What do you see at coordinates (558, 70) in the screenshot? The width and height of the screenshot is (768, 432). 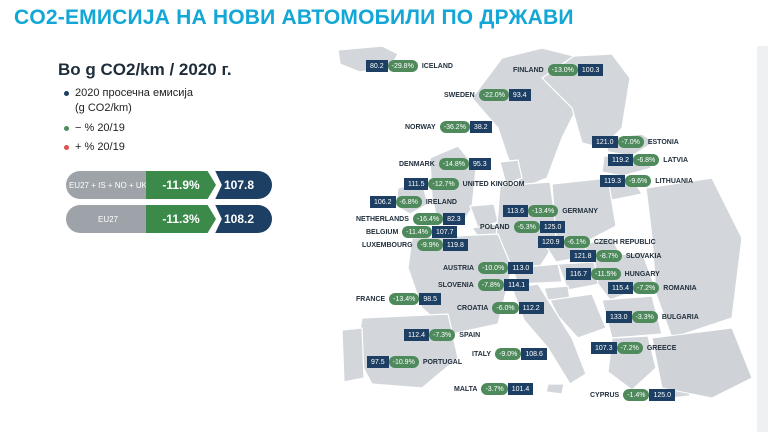 I see `tag-finland: FINLAND -13.0% 100.3` at bounding box center [558, 70].